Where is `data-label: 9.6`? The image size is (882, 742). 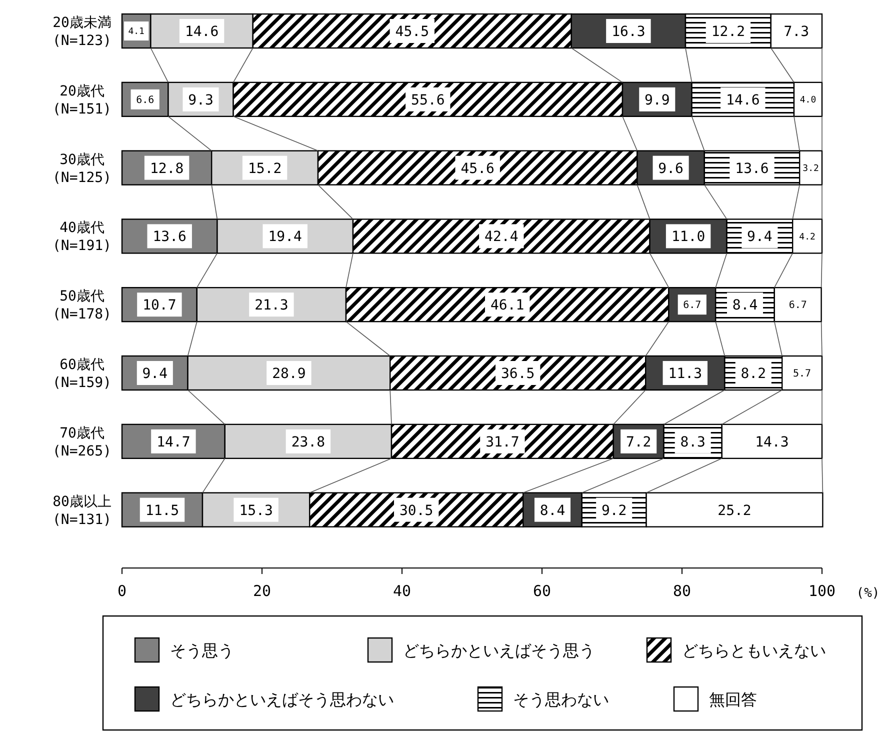 data-label: 9.6 is located at coordinates (671, 168).